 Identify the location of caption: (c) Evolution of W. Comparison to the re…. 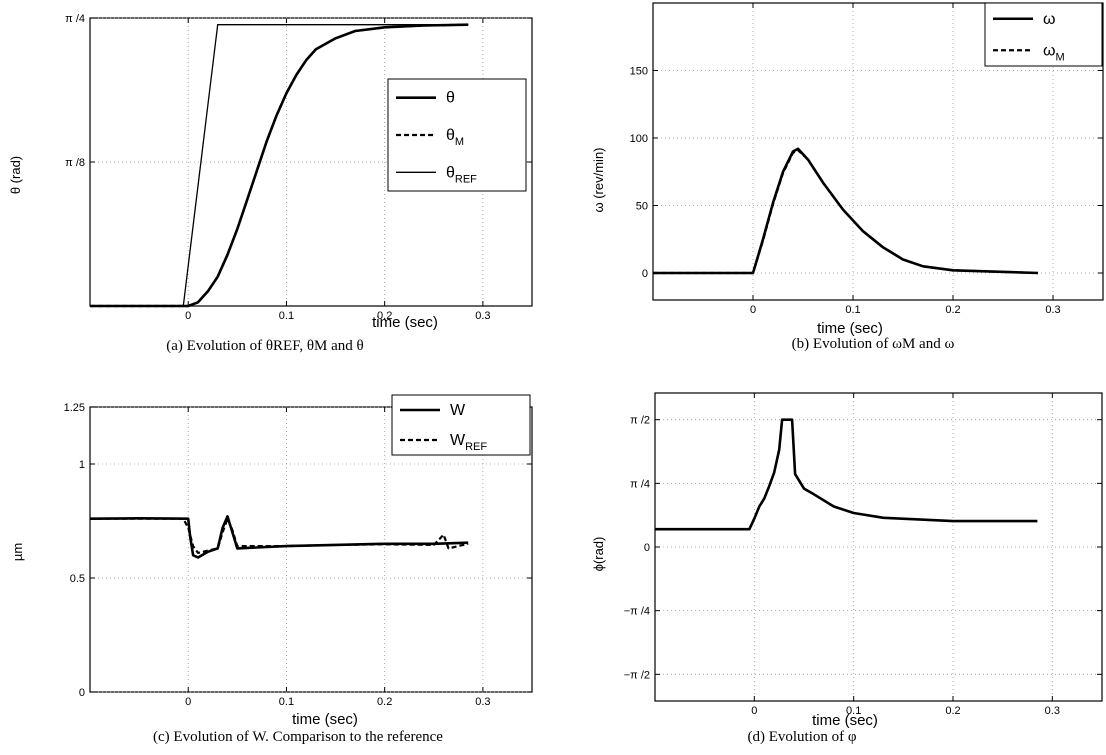
(298, 737).